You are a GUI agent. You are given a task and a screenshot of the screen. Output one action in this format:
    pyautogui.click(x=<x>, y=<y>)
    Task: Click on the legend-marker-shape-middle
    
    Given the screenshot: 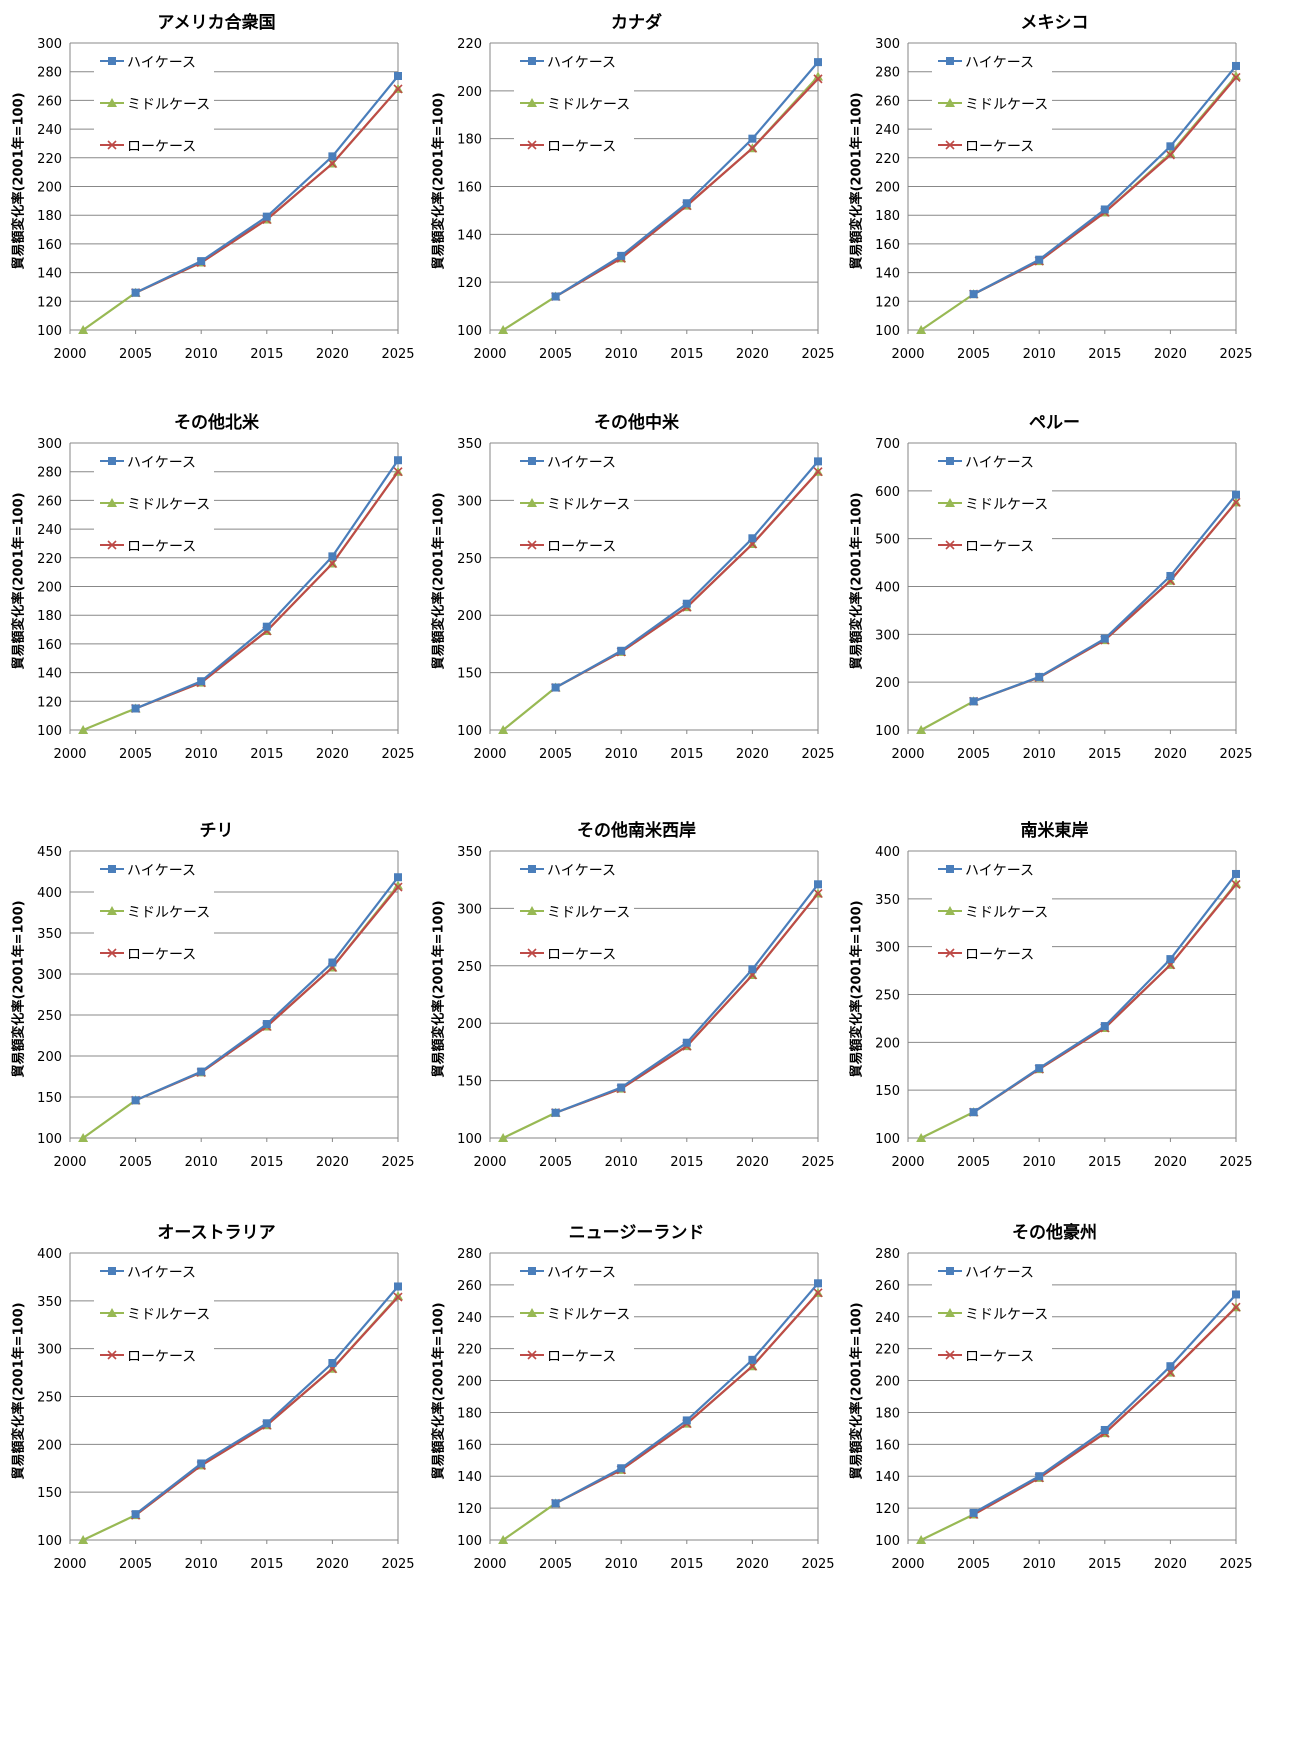 What is the action you would take?
    pyautogui.click(x=532, y=102)
    